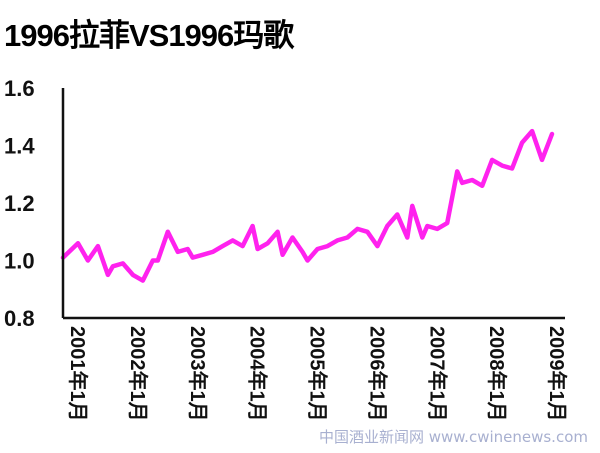 This screenshot has height=453, width=600. Describe the element at coordinates (19, 146) in the screenshot. I see `y-tick-label: 1.4` at that location.